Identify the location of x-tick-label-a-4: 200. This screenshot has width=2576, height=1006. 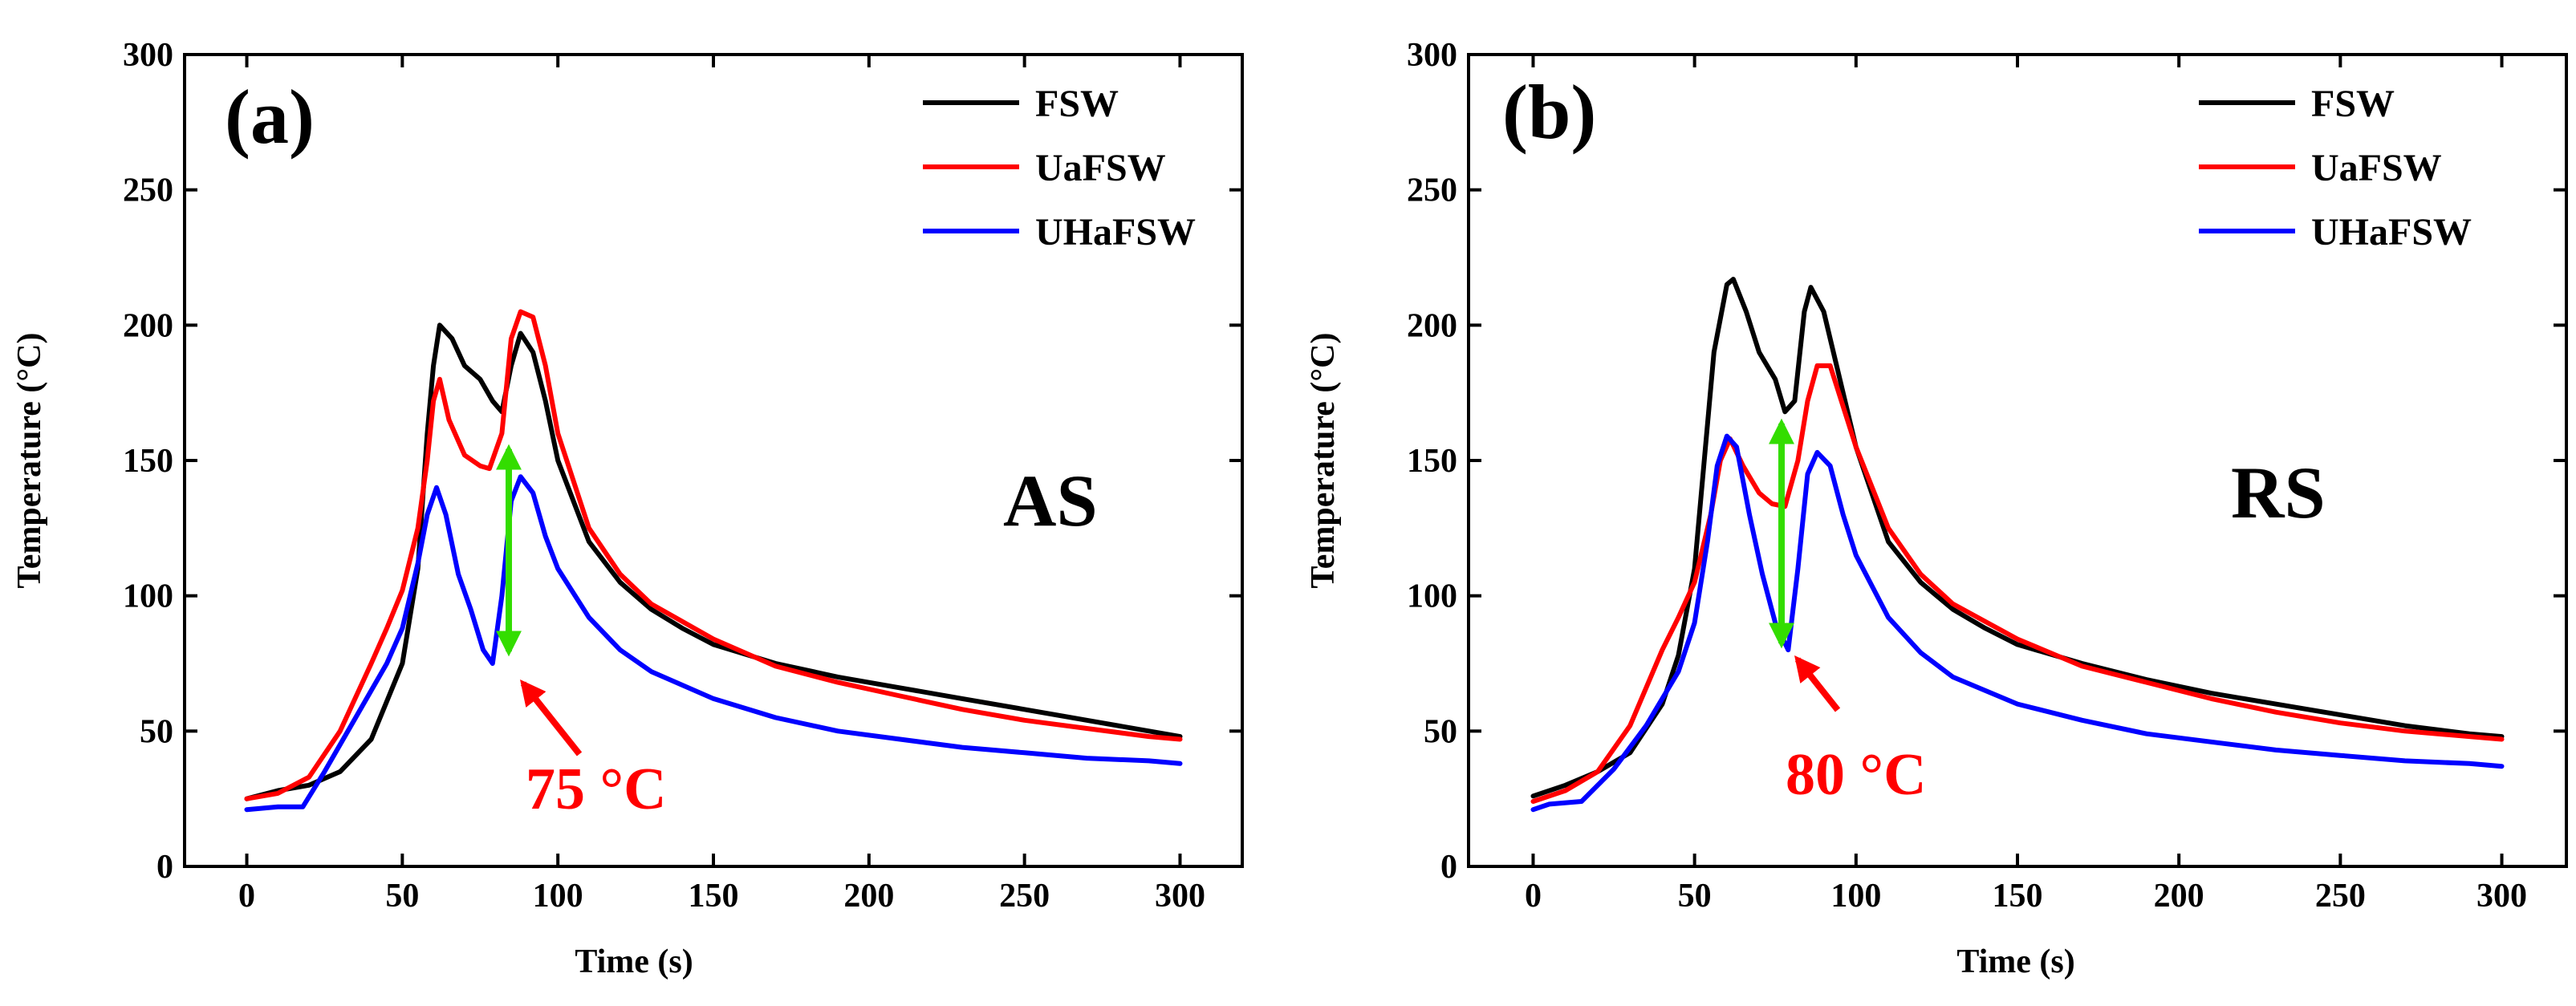
(868, 897).